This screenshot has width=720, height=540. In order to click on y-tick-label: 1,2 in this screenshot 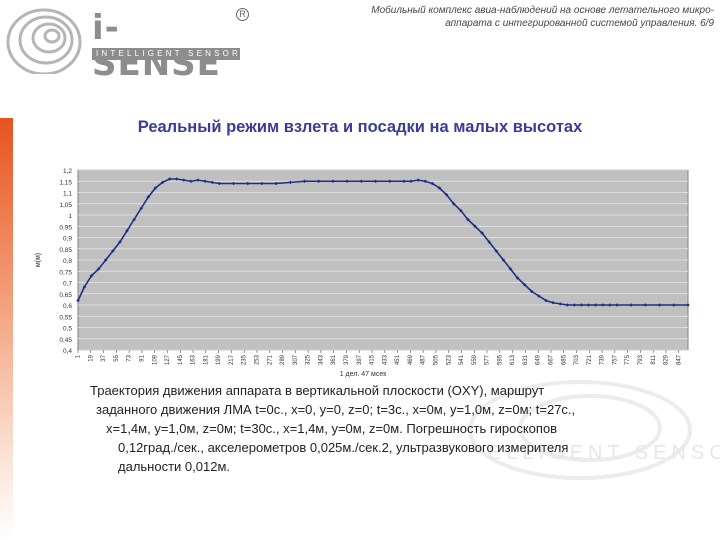, I will do `click(67, 171)`.